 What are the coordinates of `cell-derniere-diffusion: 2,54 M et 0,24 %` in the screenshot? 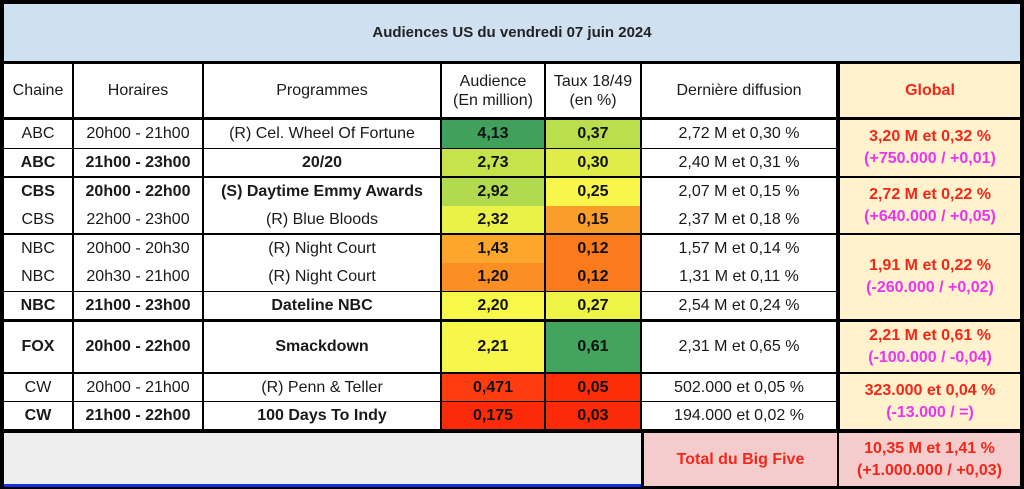 It's located at (739, 305).